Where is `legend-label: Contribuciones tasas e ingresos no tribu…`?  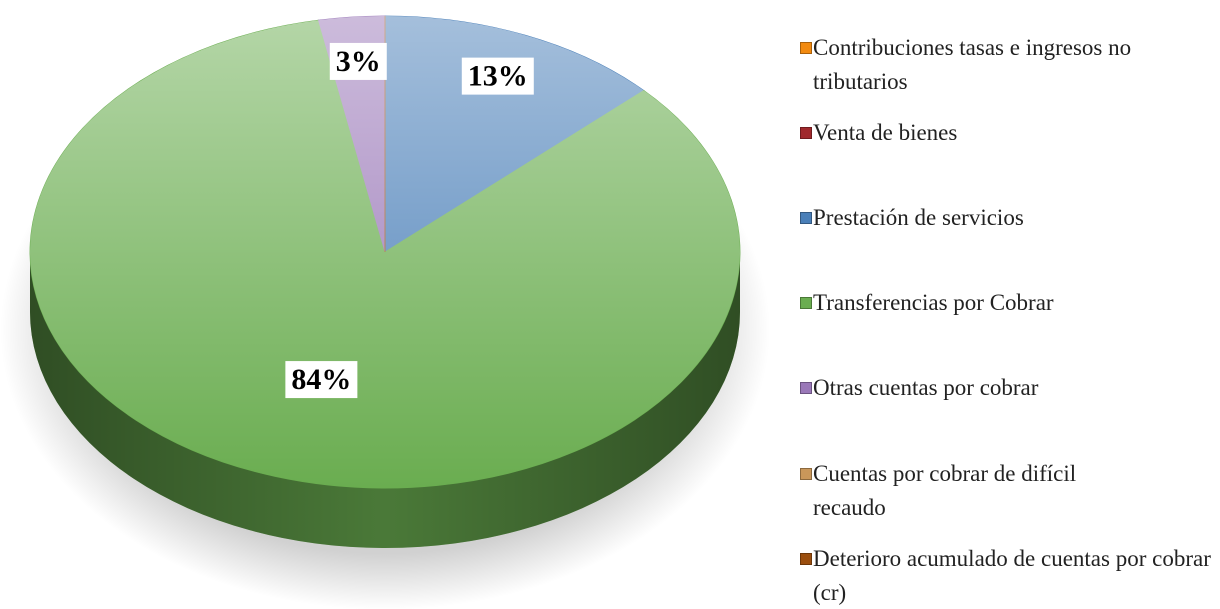
legend-label: Contribuciones tasas e ingresos no tribu… is located at coordinates (972, 64).